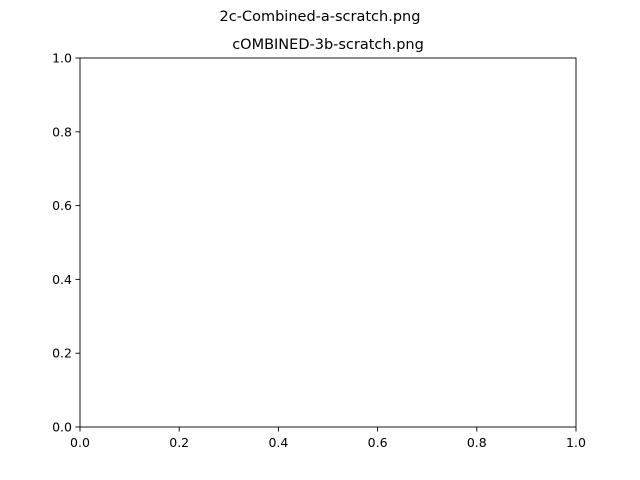 The width and height of the screenshot is (640, 480). Describe the element at coordinates (62, 279) in the screenshot. I see `y-tick-label: 0.4` at that location.